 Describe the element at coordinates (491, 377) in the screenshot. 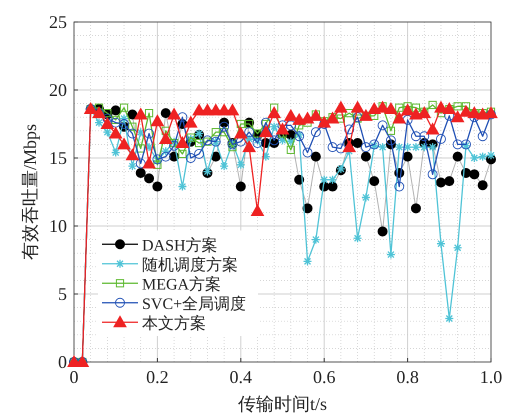

I see `x-tick-label: 1.0` at that location.